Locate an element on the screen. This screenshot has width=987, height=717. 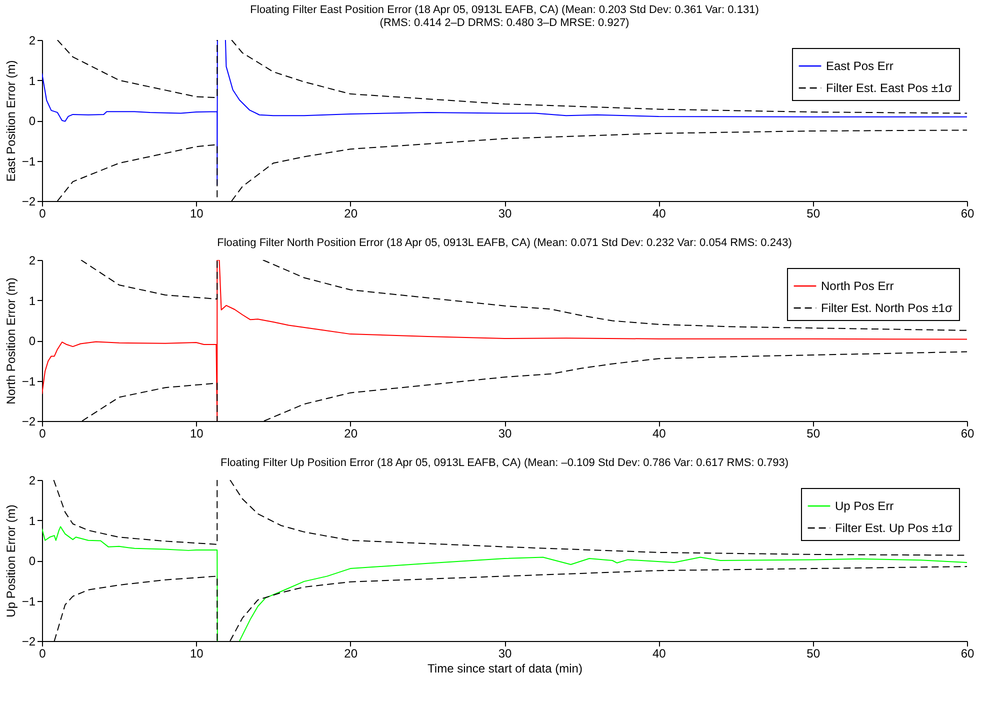
chart-subtitle: (RMS: 0.414 2–D DRMS: 0.480 3–D MRSE: 0.927) is located at coordinates (505, 23).